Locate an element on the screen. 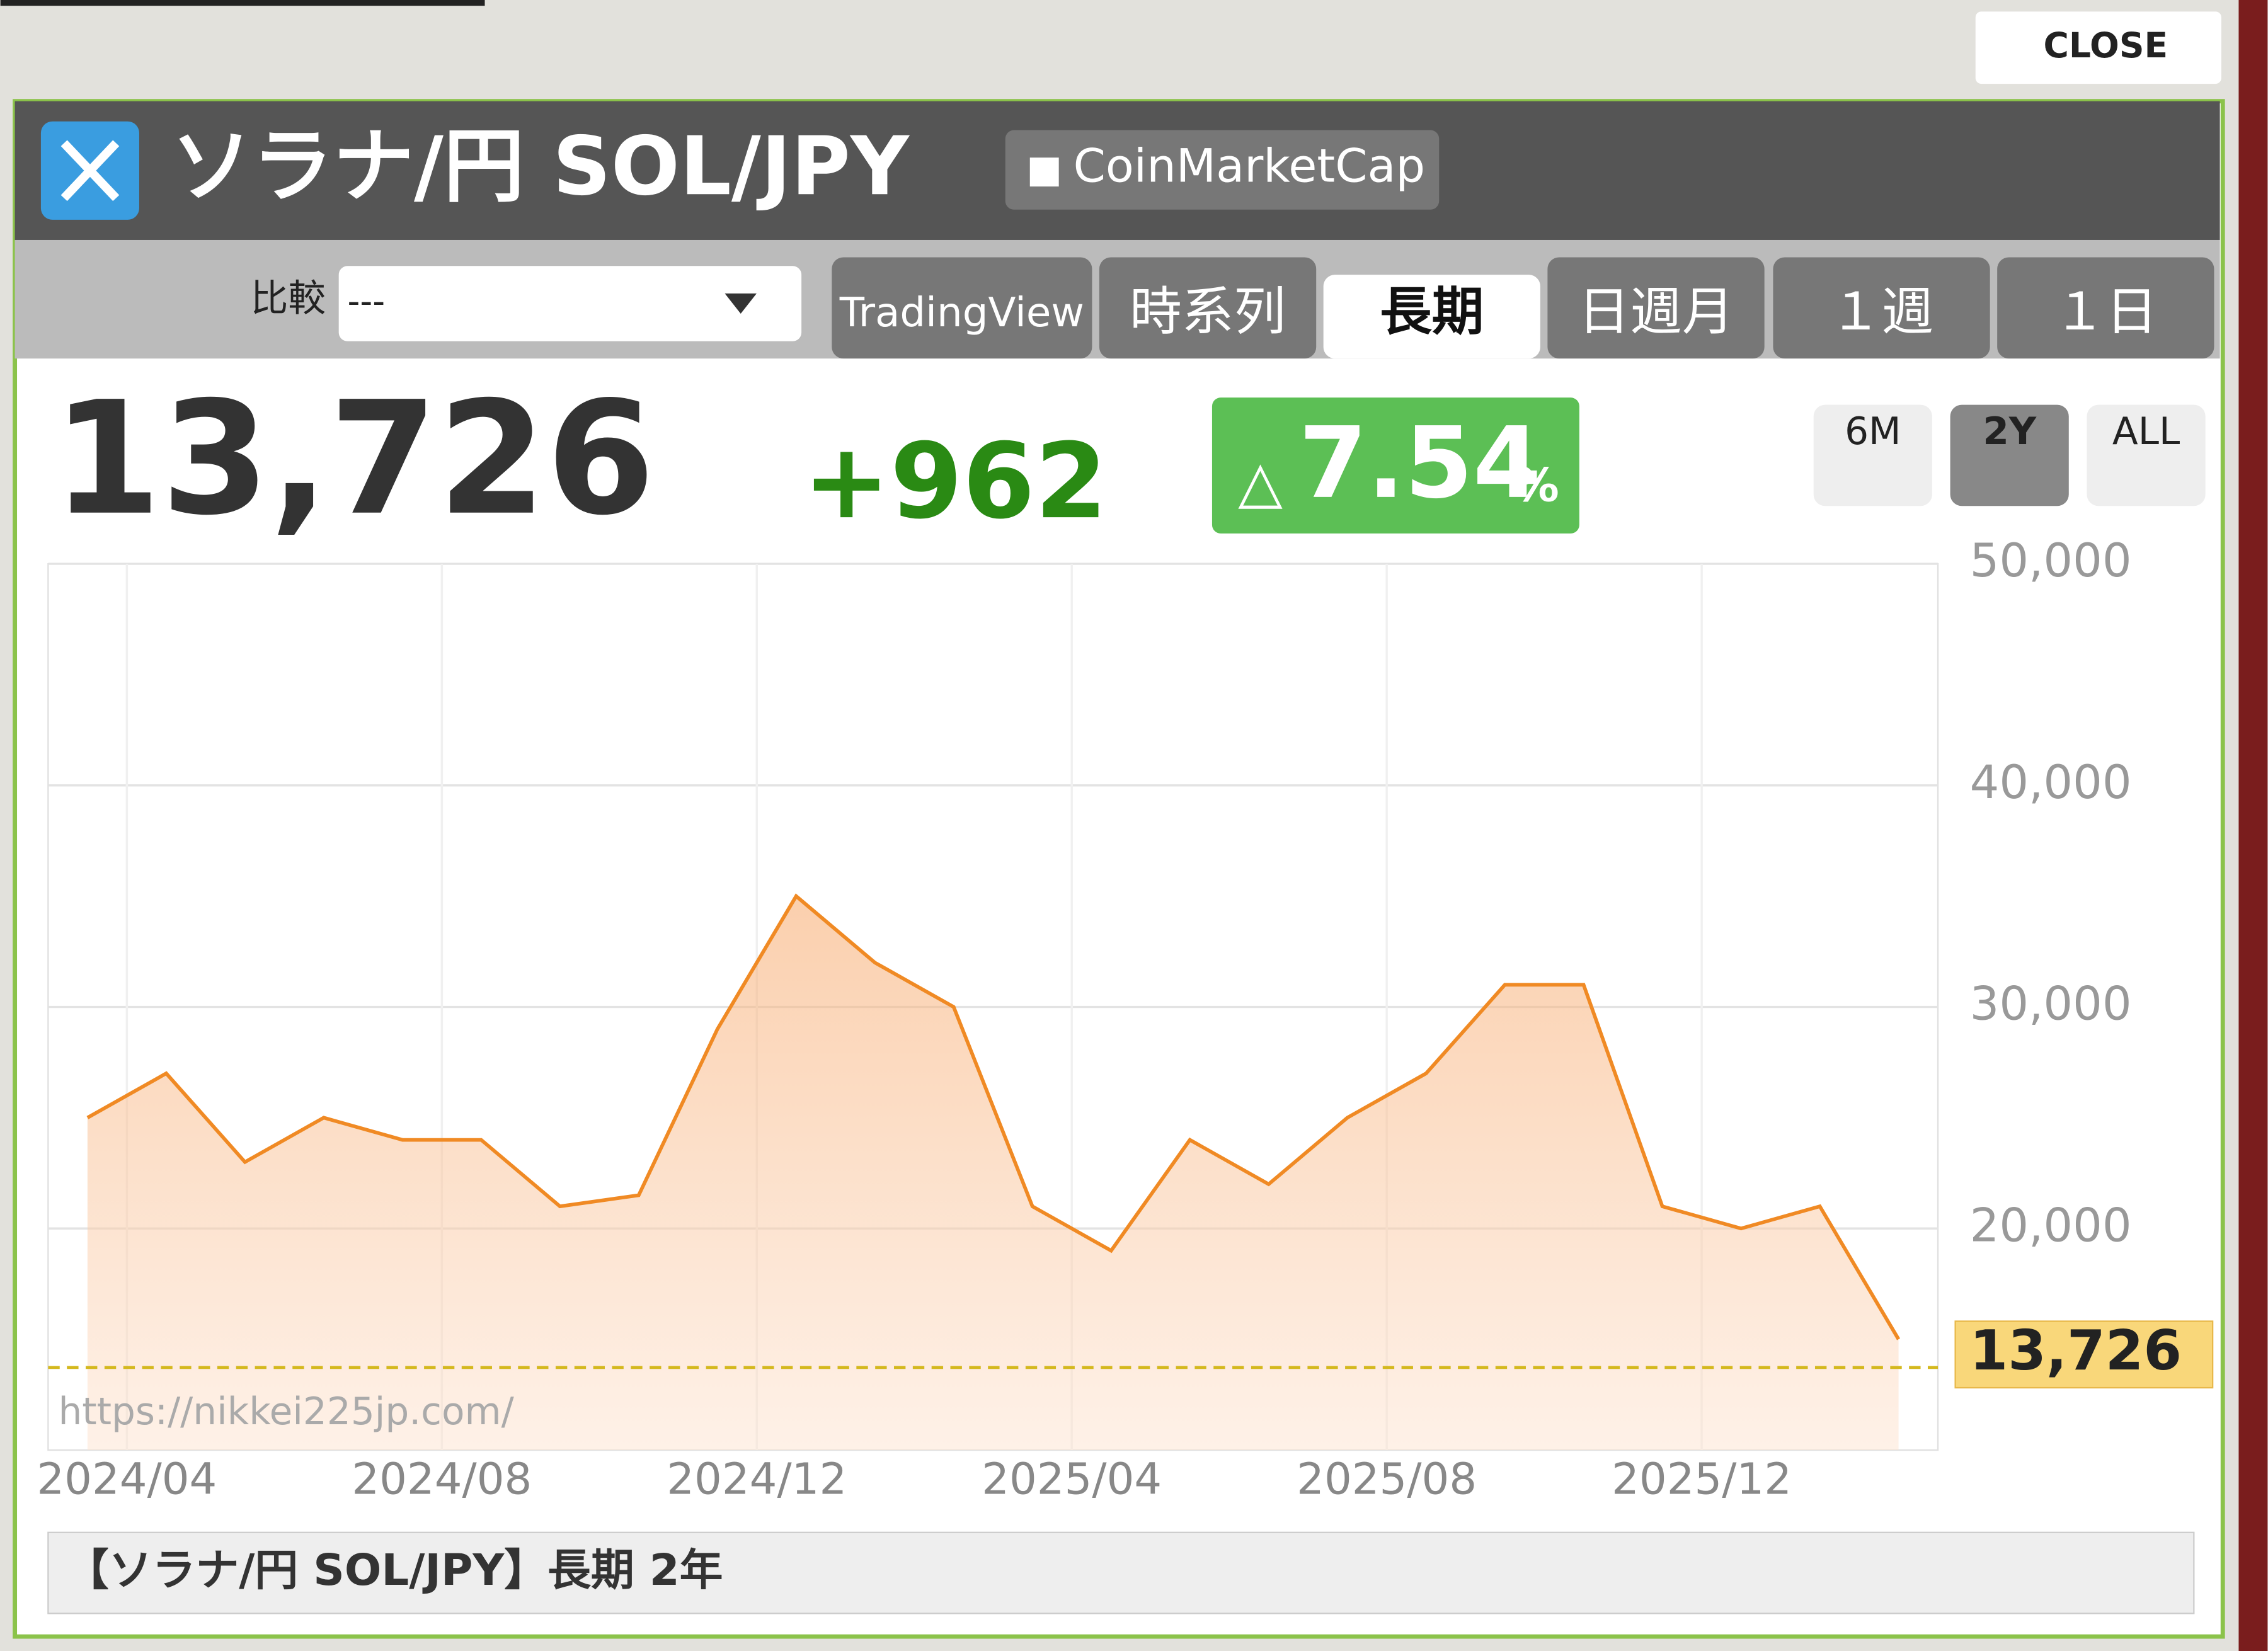 The image size is (2268, 1651). link-icon is located at coordinates (1044, 172).